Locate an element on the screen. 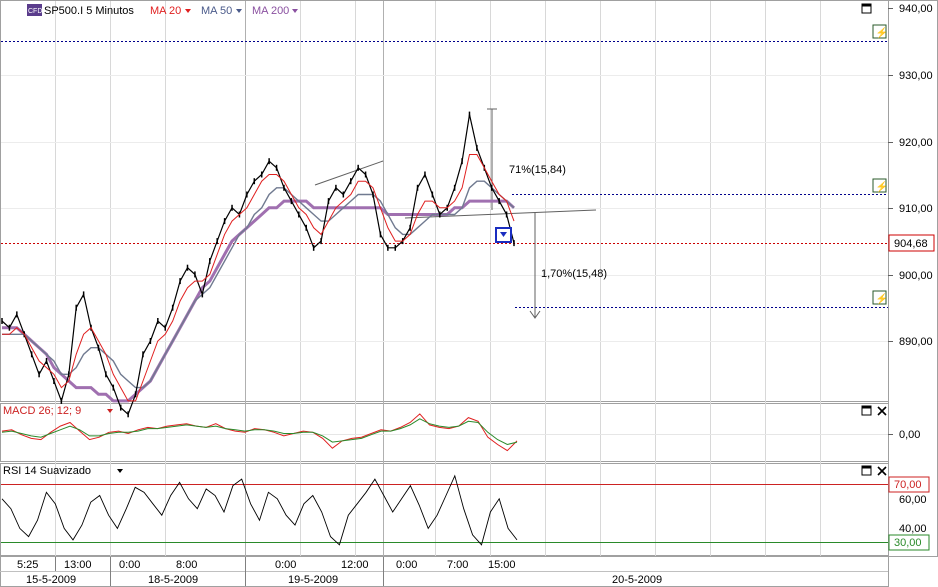 Image resolution: width=938 pixels, height=587 pixels. rsi-line is located at coordinates (259, 510).